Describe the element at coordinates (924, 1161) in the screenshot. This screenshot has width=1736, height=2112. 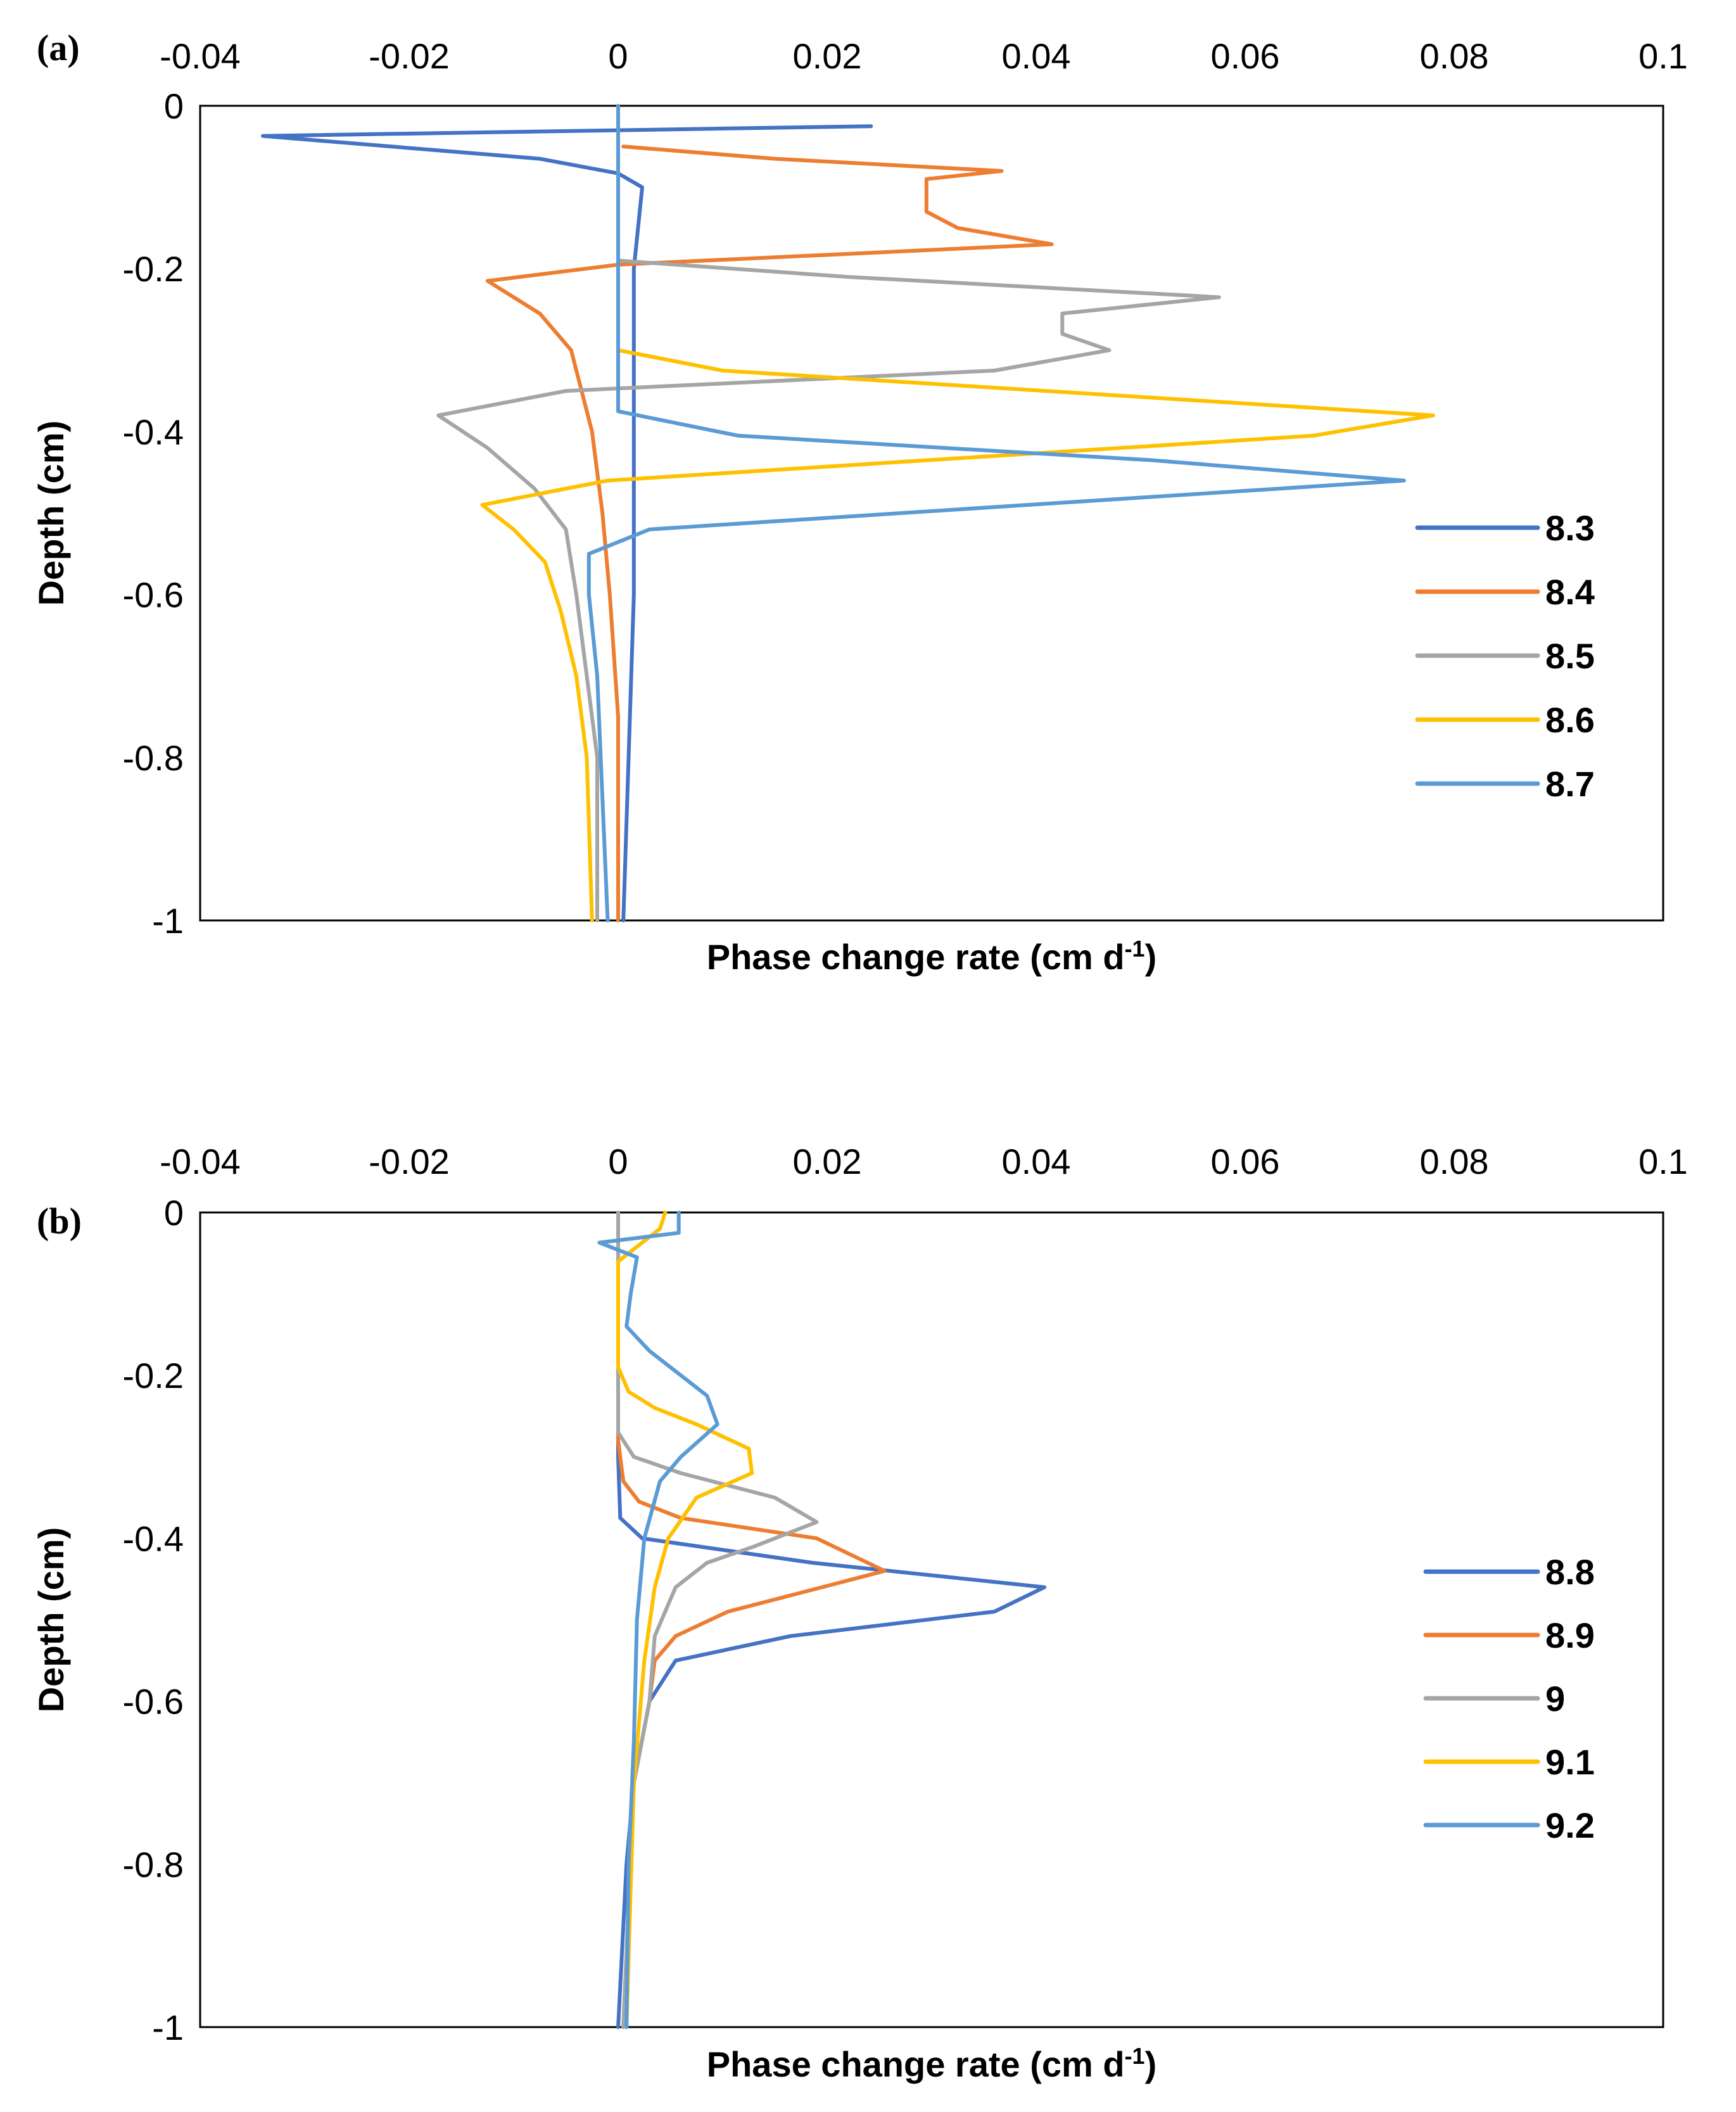
I see `panel-b-x-tick-labels: -0.04 -0.02 0 0.02 0.04 0.06 0.08 0.1` at that location.